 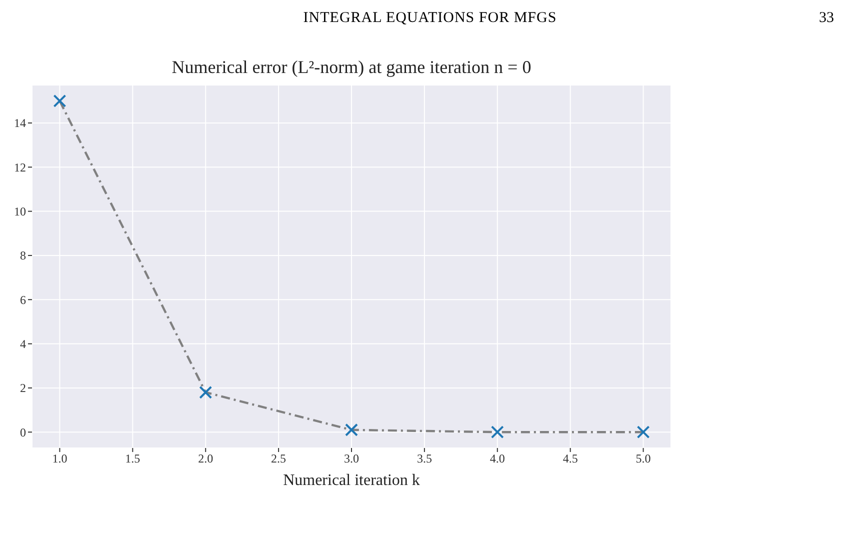 What do you see at coordinates (20, 123) in the screenshot?
I see `y-tick-label: 14` at bounding box center [20, 123].